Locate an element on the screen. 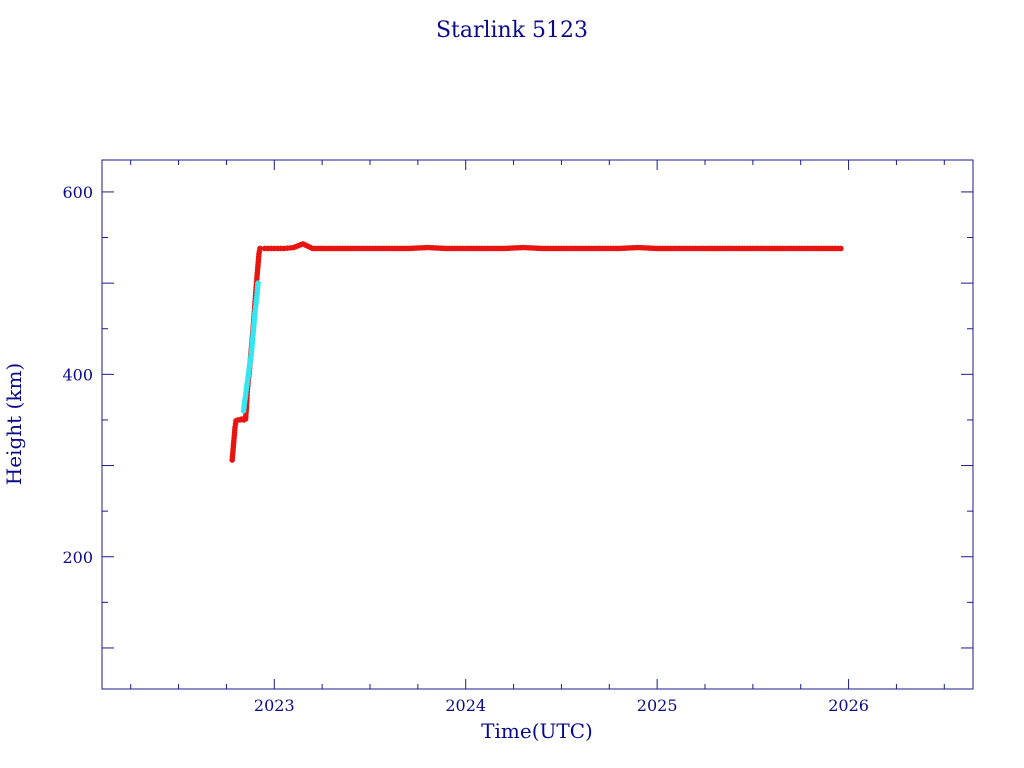  y-tick-label: 400 is located at coordinates (77, 374).